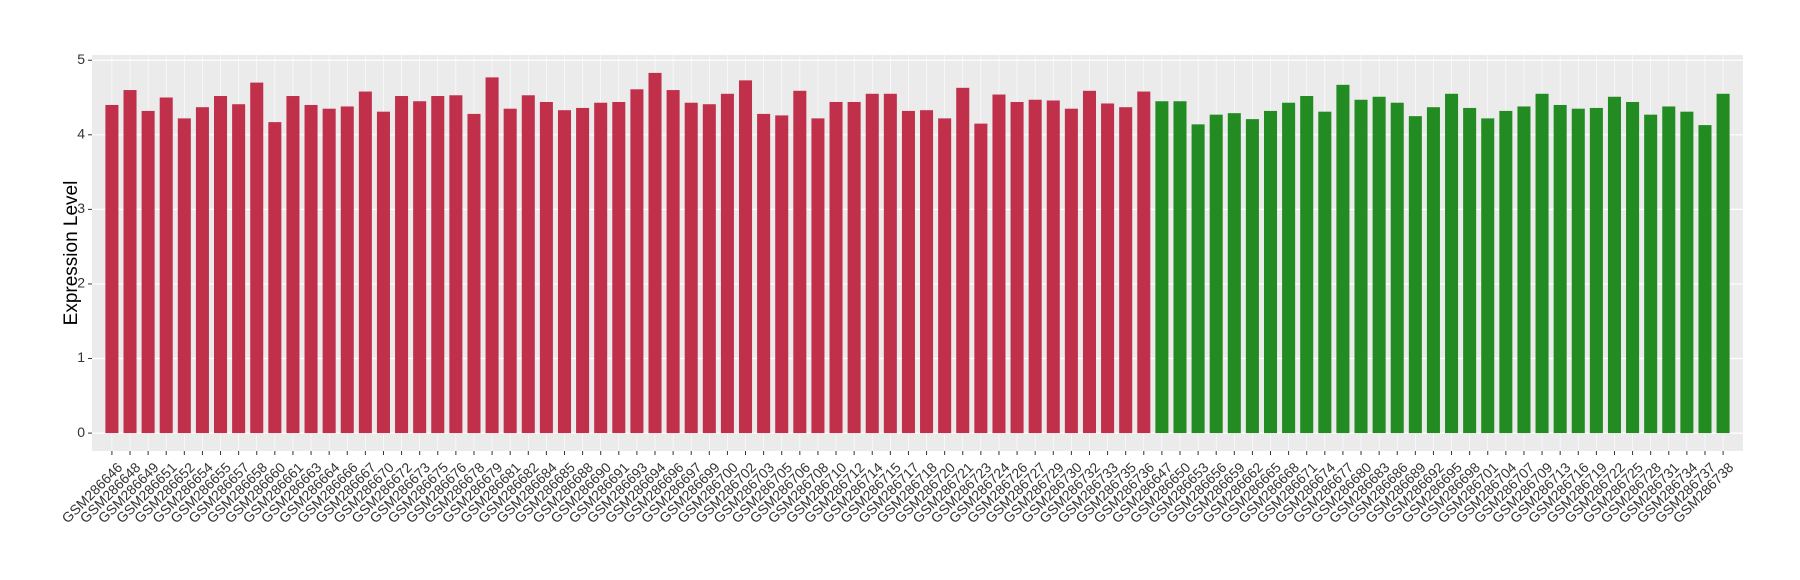 This screenshot has width=1800, height=580. I want to click on y-axis-label: Expression Level, so click(71, 253).